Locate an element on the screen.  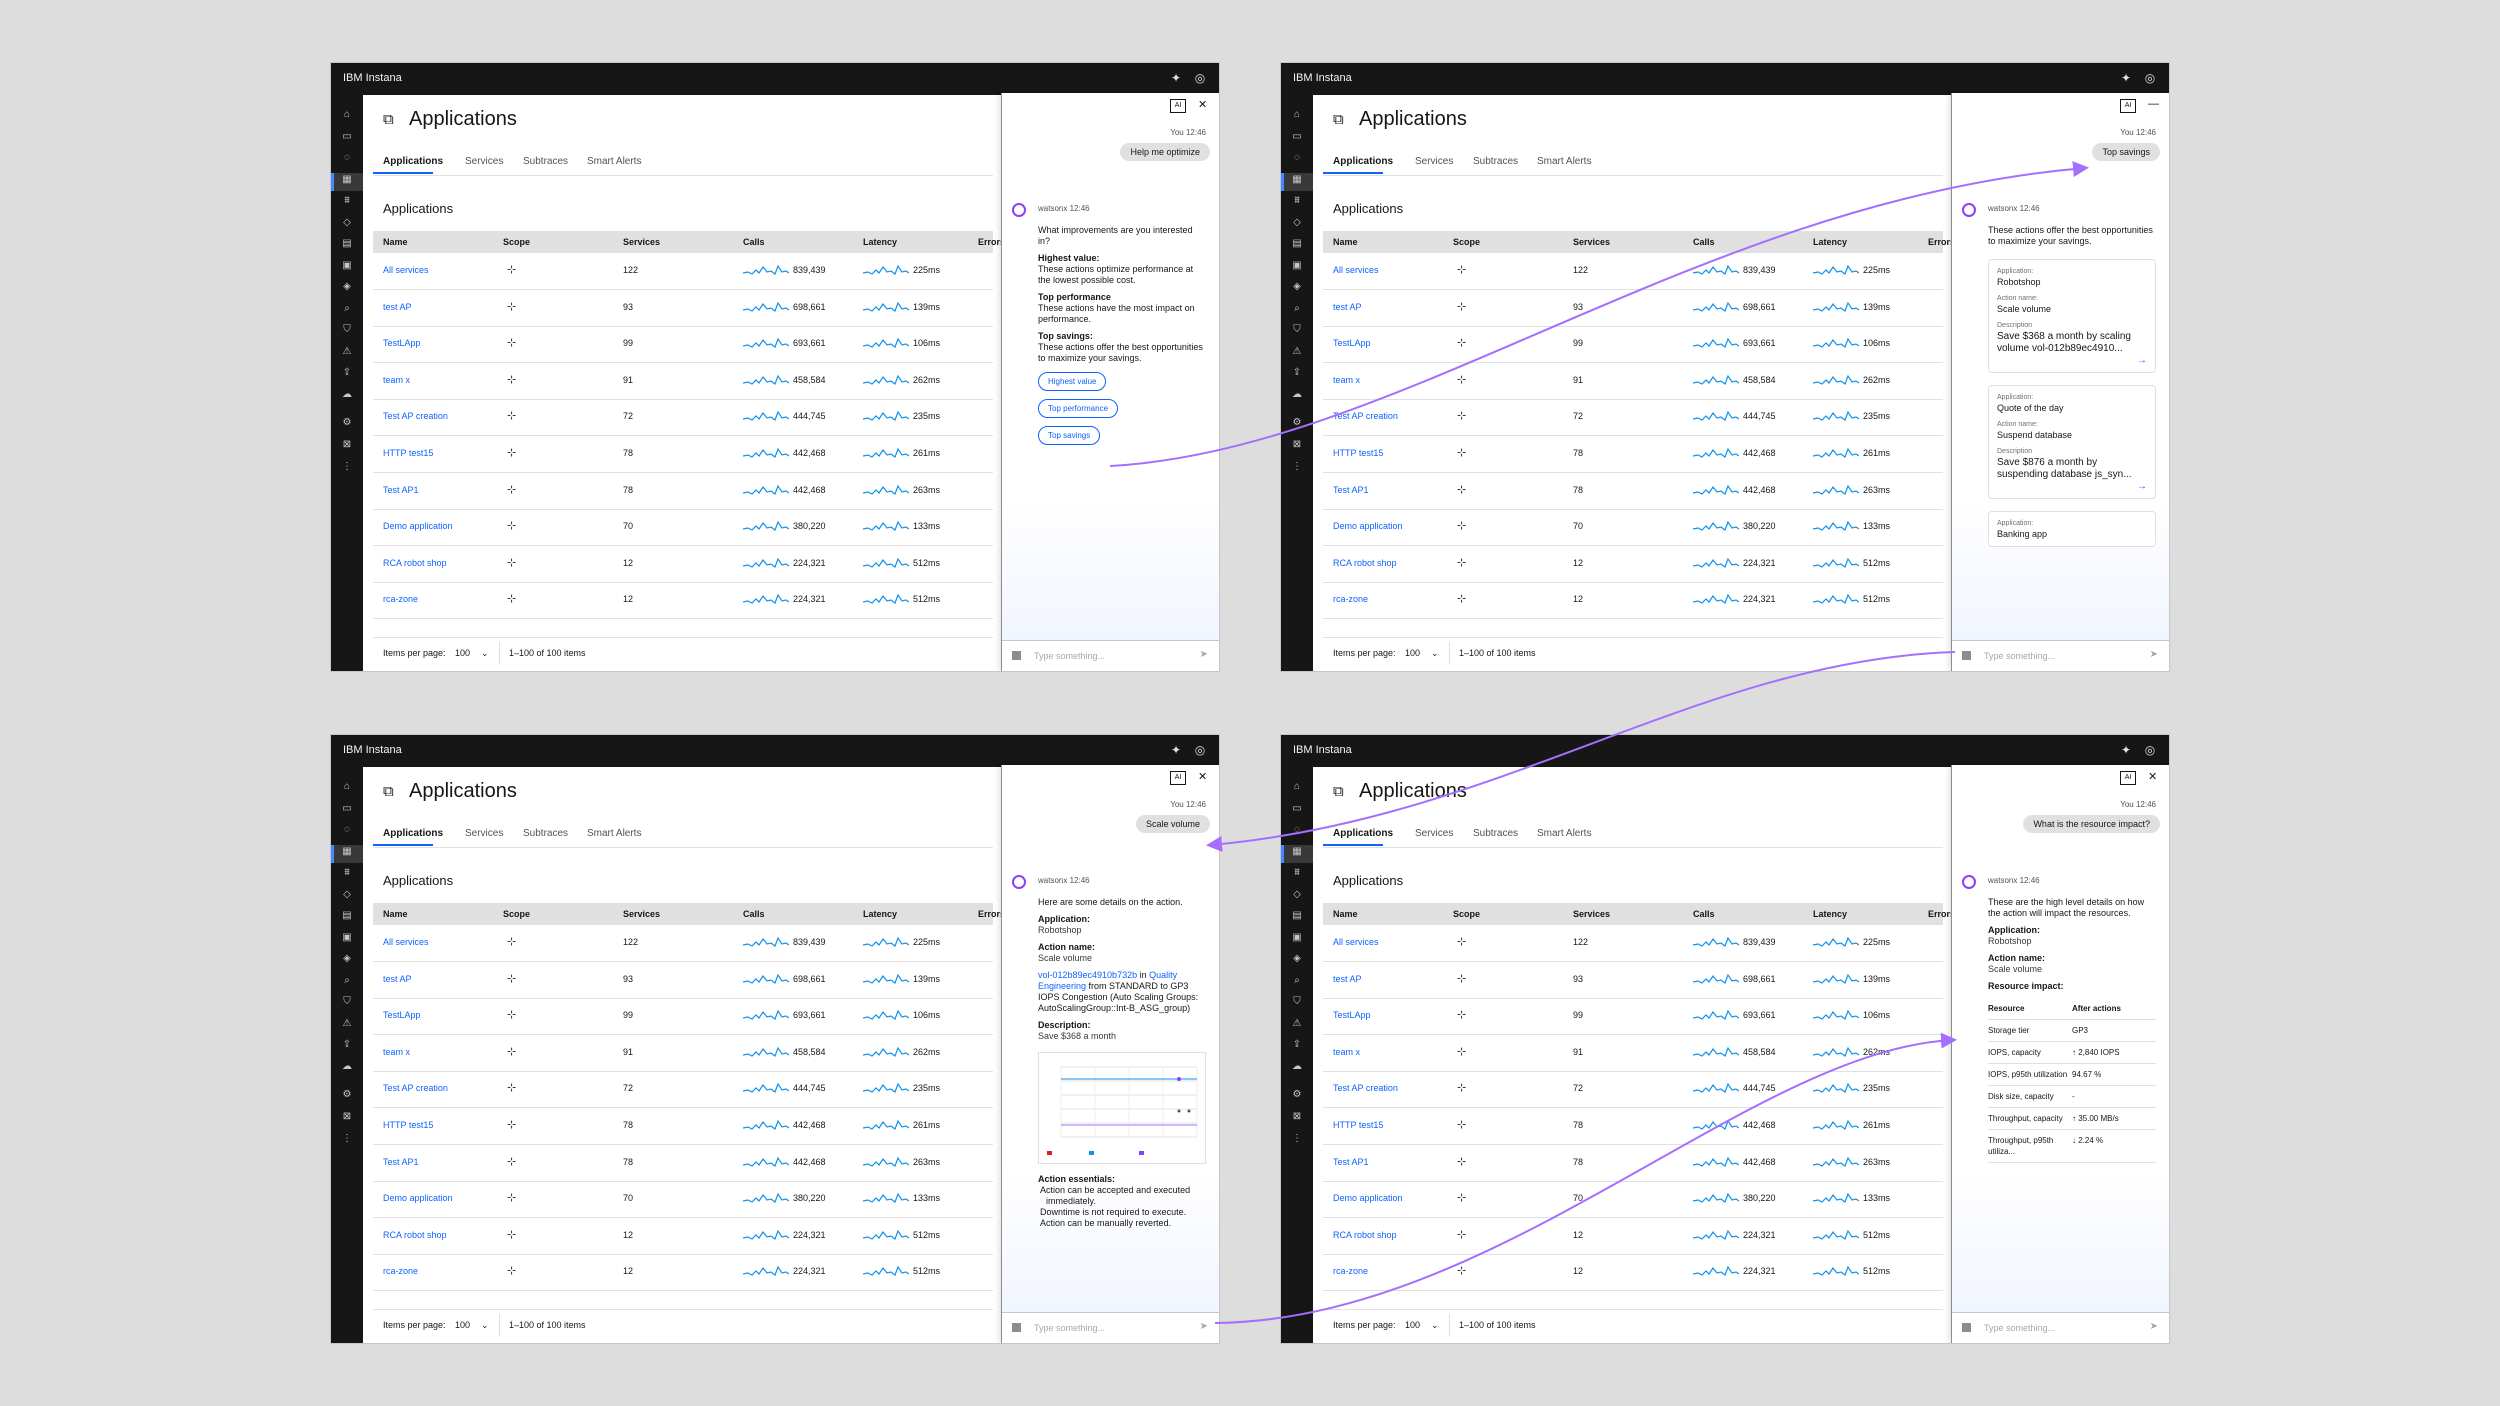
table-row: team x ⊹ 91 458,584 262ms is located at coordinates (1633, 1053).